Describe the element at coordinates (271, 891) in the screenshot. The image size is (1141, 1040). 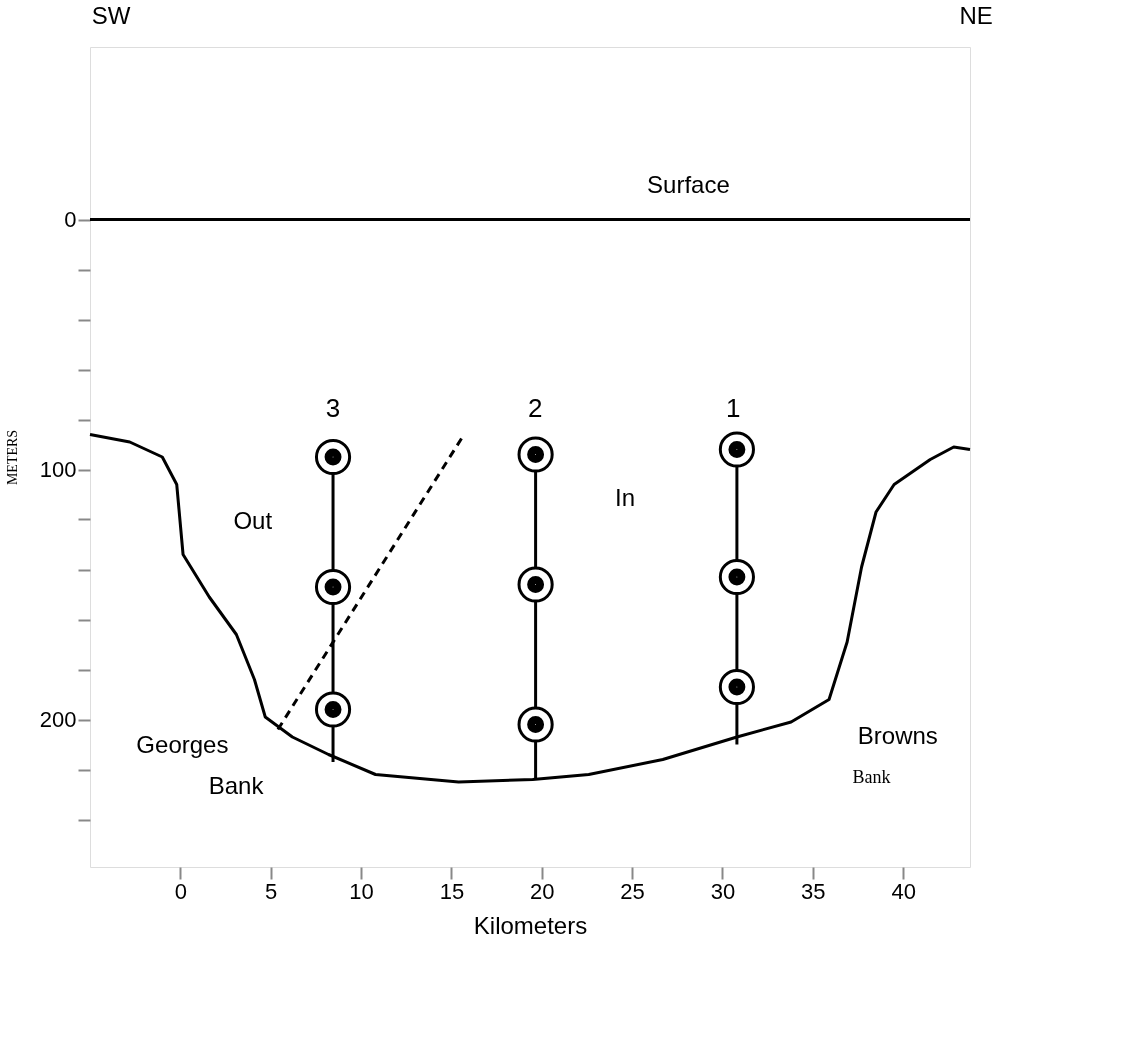
I see `x-tick-label: 5` at that location.